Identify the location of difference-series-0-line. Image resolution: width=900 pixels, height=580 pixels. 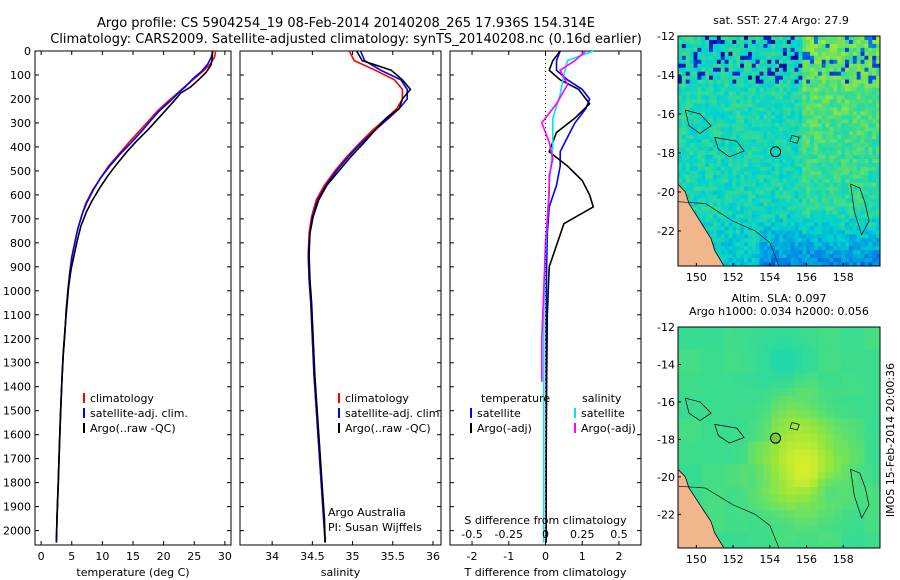
(568, 296).